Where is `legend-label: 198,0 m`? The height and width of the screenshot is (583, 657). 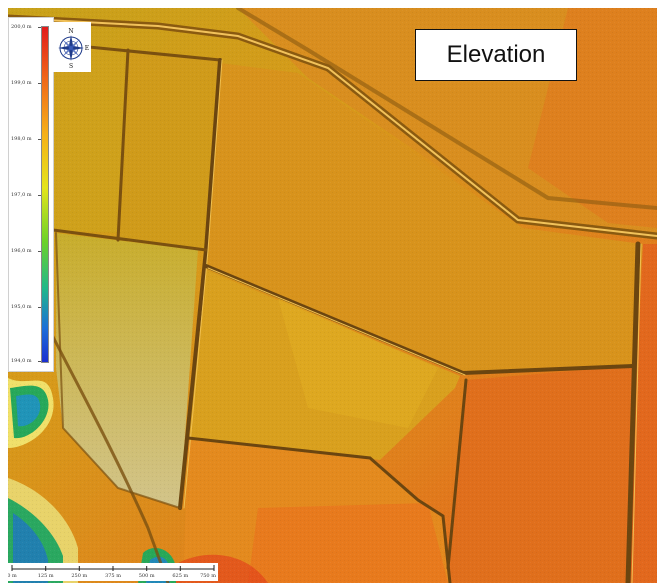 legend-label: 198,0 m is located at coordinates (21, 139).